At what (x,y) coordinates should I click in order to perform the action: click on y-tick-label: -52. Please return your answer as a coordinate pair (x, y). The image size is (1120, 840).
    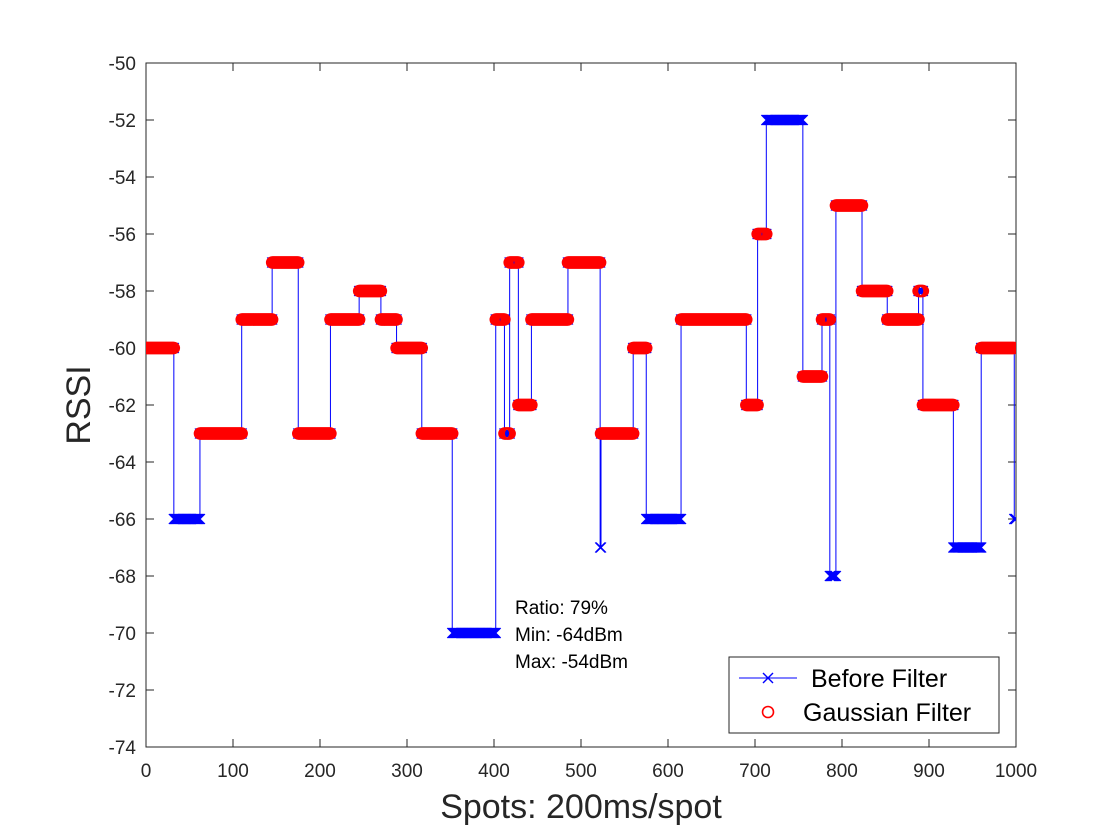
    Looking at the image, I should click on (122, 121).